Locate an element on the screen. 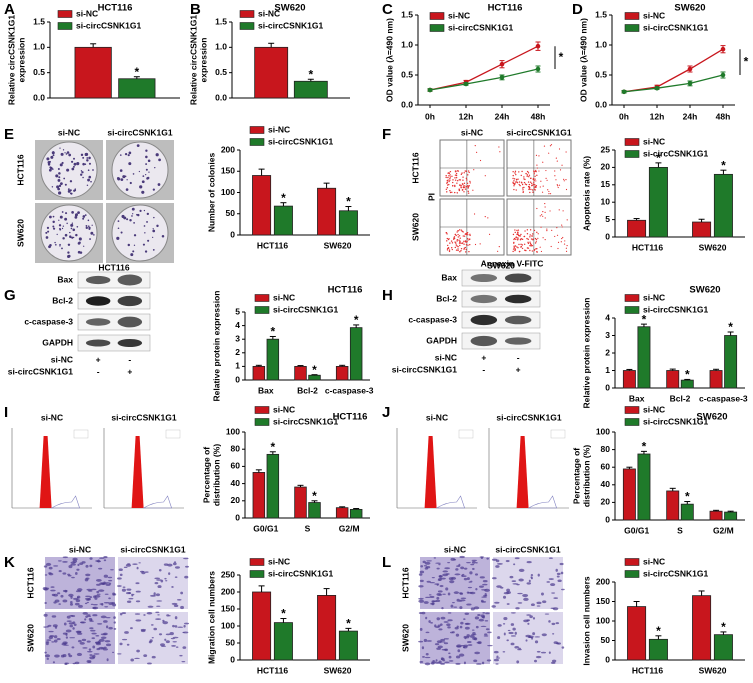 This screenshot has width=753, height=683. y-tick-label: 0.5 is located at coordinates (407, 74).